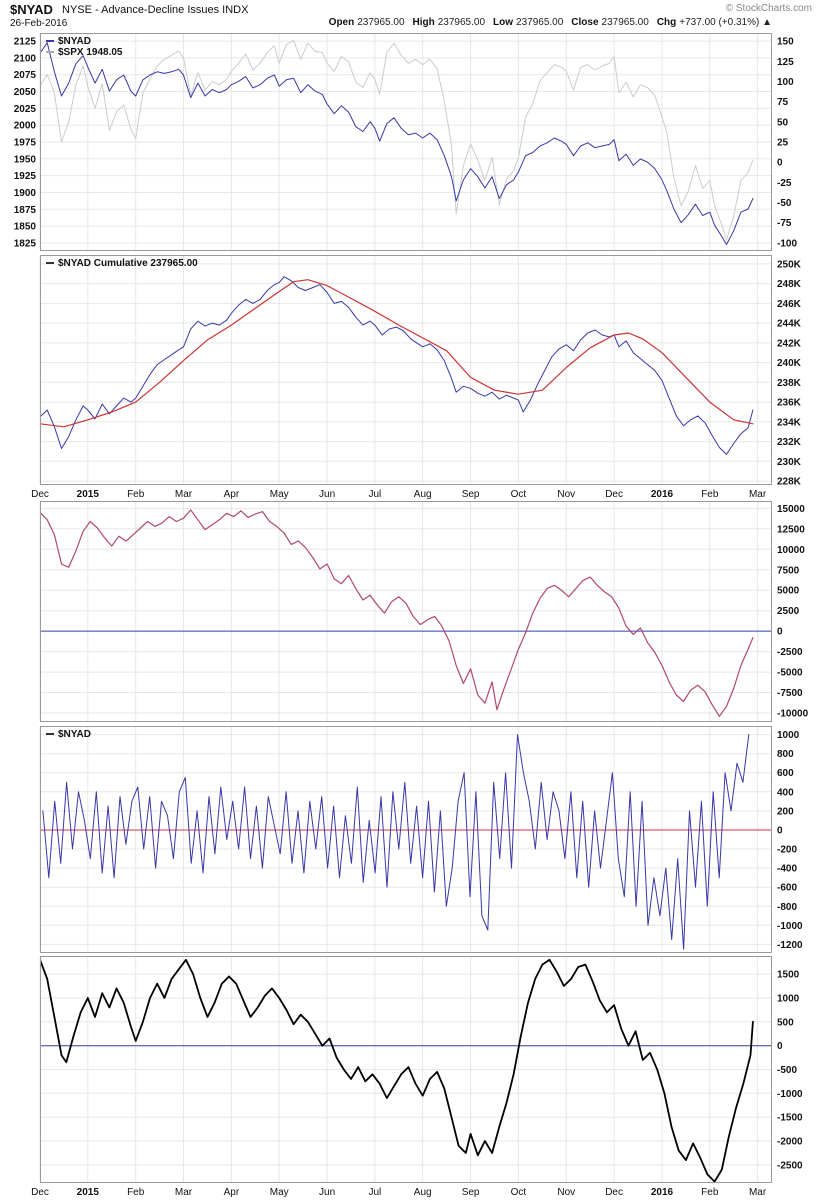 The height and width of the screenshot is (1200, 820). Describe the element at coordinates (788, 999) in the screenshot. I see `y-axis-tick-label: 1000` at that location.